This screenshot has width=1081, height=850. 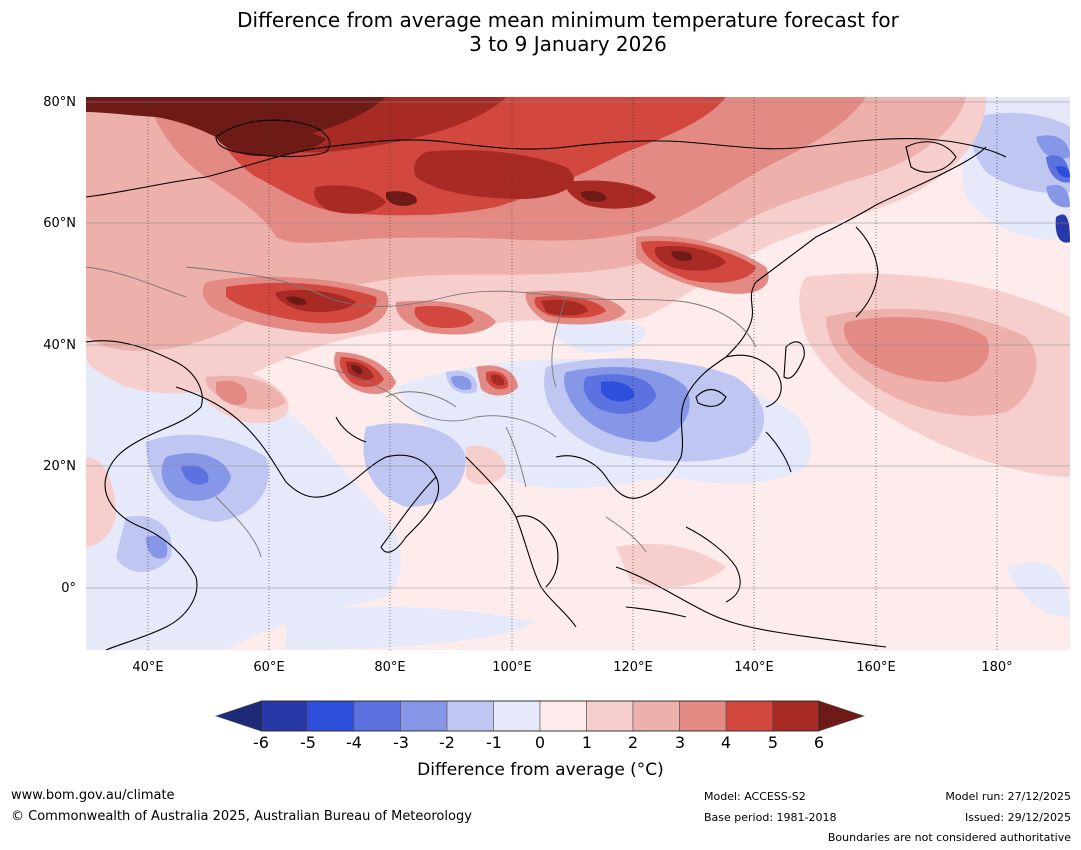 I want to click on colorbar-tick: 3, so click(x=680, y=742).